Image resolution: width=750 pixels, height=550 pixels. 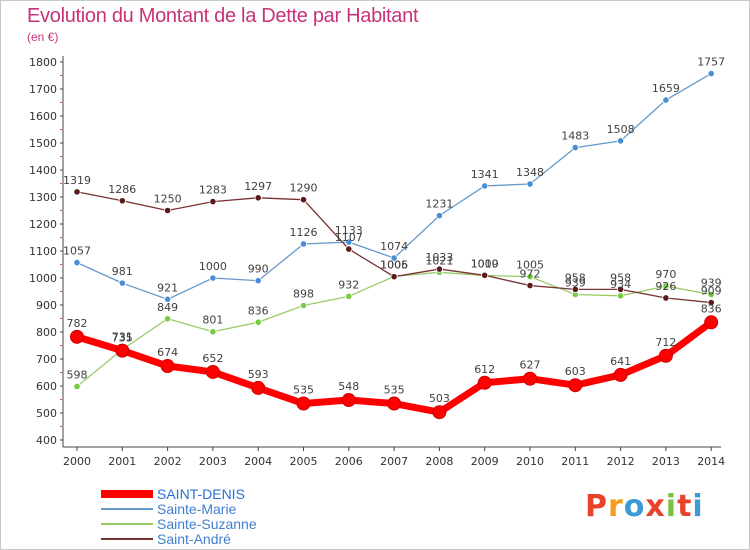 What do you see at coordinates (485, 263) in the screenshot?
I see `data-label-saint-andr-: 1010` at bounding box center [485, 263].